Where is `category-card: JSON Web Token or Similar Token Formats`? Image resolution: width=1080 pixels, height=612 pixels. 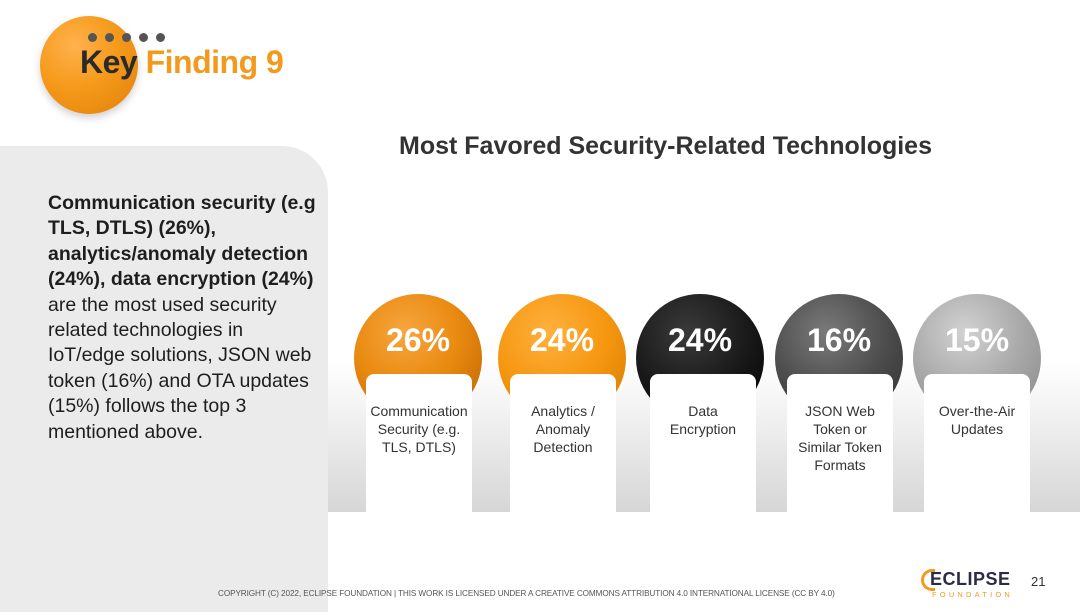 category-card: JSON Web Token or Similar Token Formats is located at coordinates (840, 443).